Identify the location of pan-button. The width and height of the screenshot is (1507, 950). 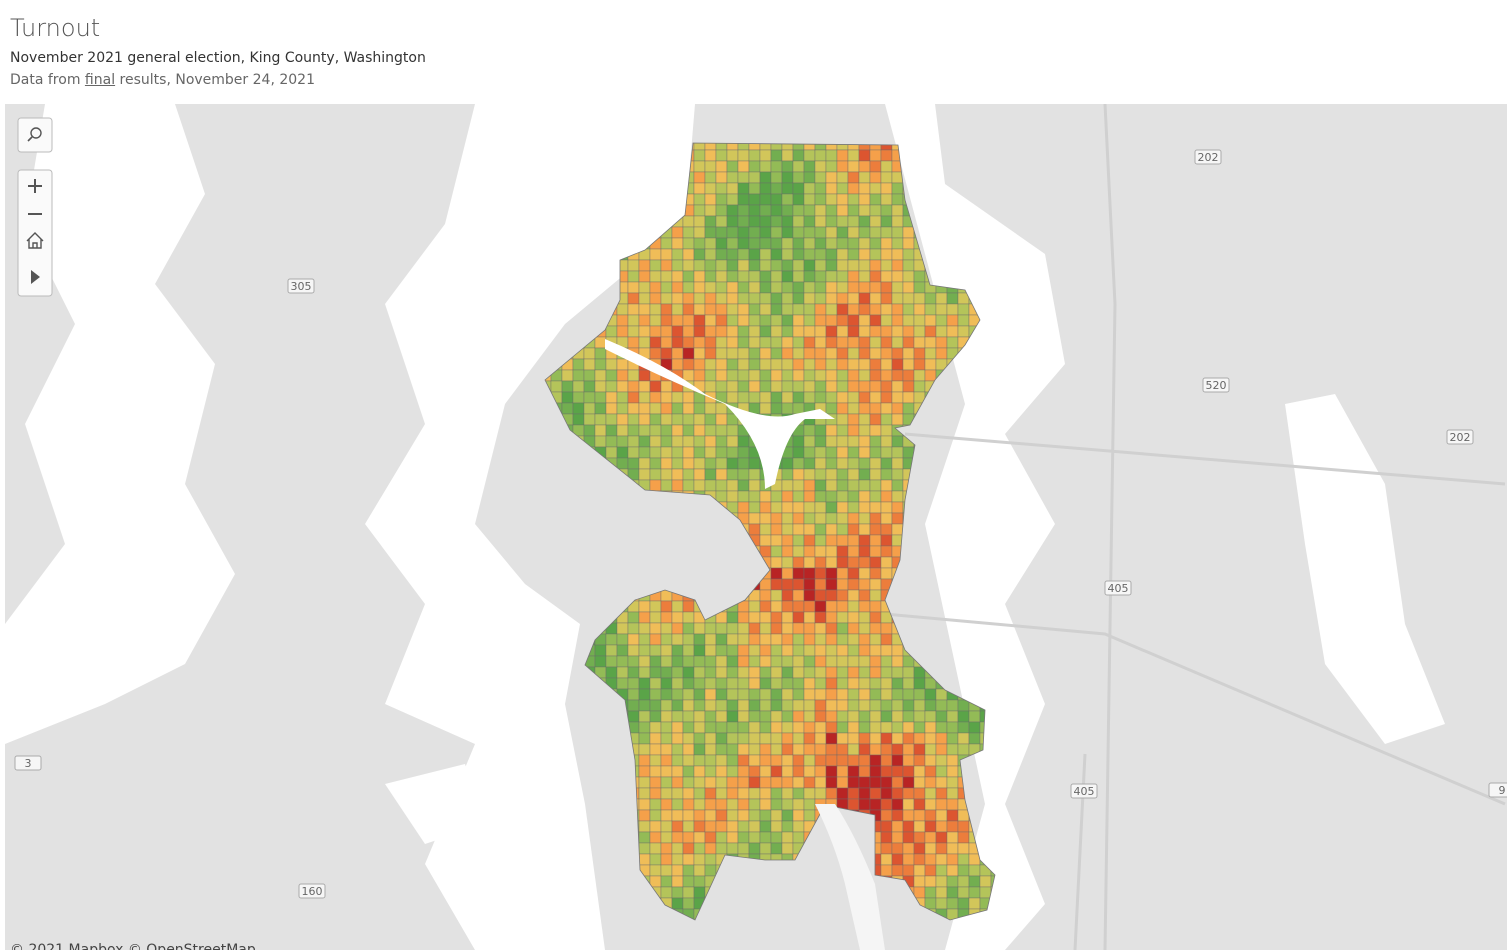
(35, 277).